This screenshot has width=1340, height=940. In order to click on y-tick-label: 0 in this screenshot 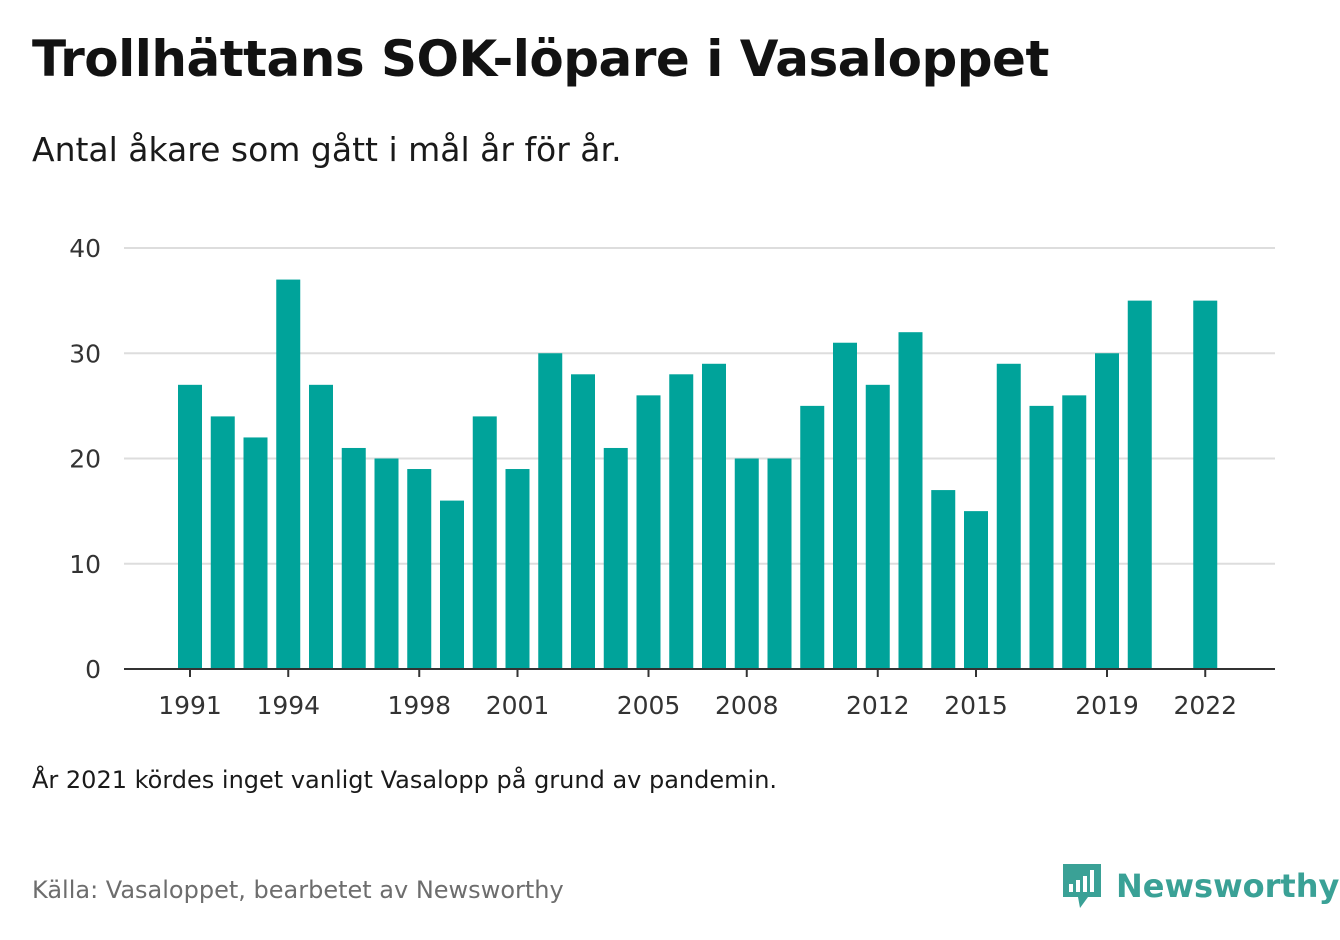, I will do `click(93, 669)`.